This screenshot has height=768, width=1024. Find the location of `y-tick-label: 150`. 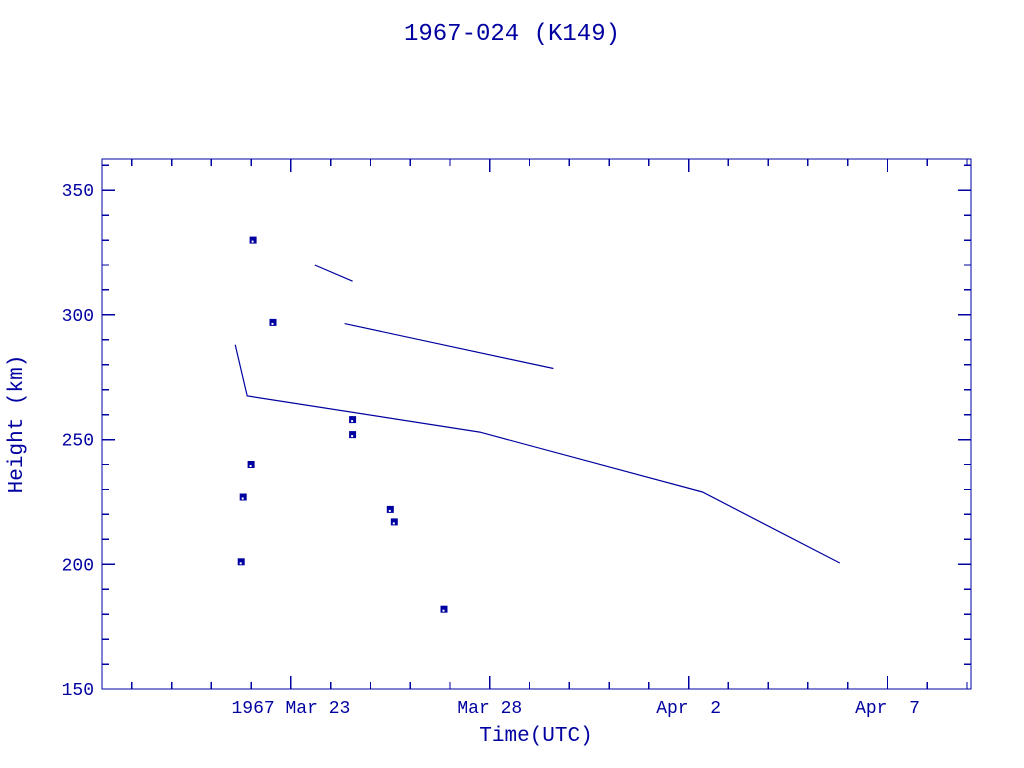

y-tick-label: 150 is located at coordinates (78, 691).